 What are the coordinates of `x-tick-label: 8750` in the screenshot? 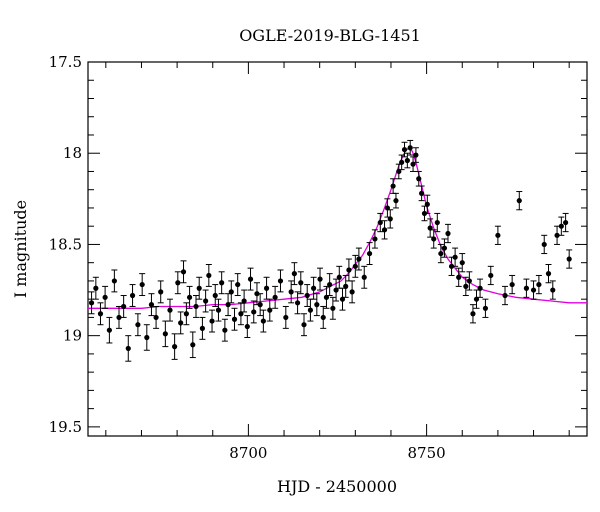 It's located at (427, 453).